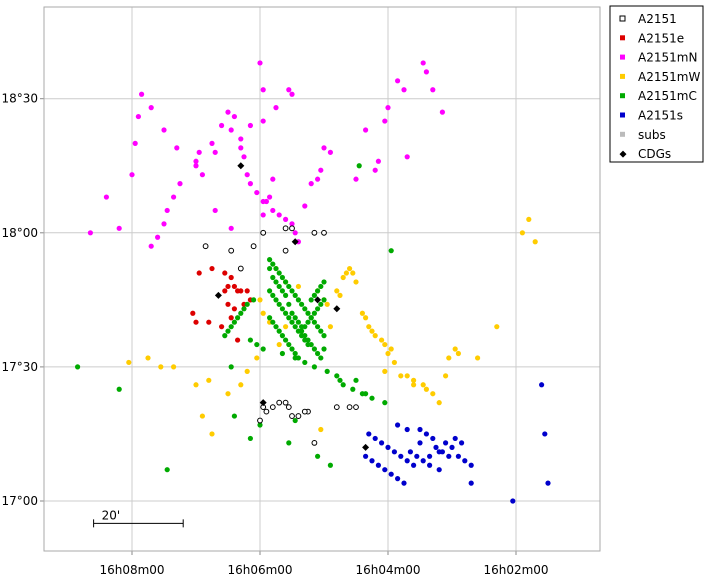 The height and width of the screenshot is (576, 706). What do you see at coordinates (138, 518) in the screenshot?
I see `scale-bar: 20'` at bounding box center [138, 518].